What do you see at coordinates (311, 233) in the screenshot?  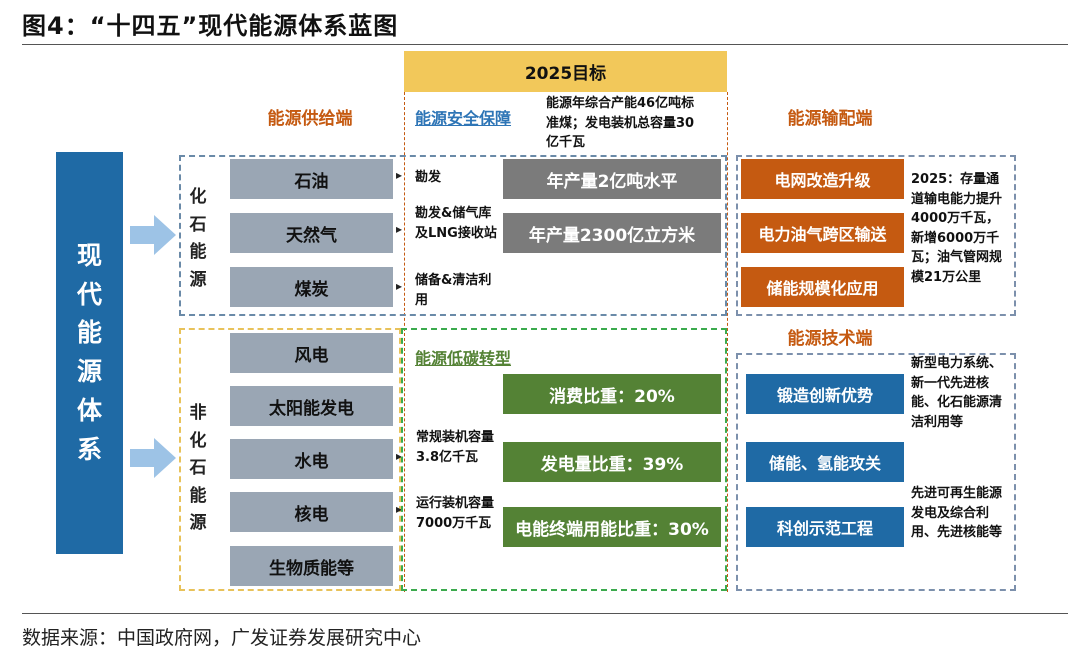 I see `item-natural-gas: 天然气` at bounding box center [311, 233].